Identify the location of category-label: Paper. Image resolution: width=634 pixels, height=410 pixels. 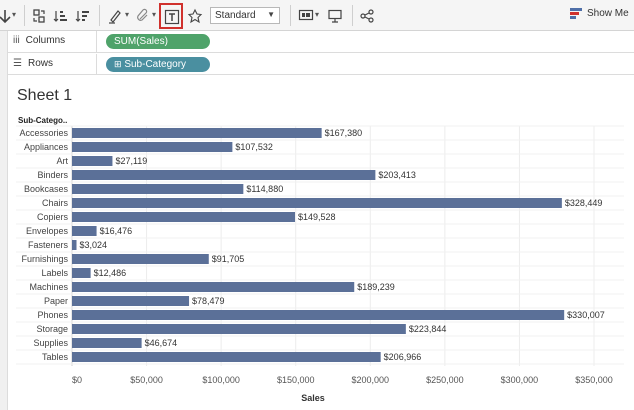
(56, 301).